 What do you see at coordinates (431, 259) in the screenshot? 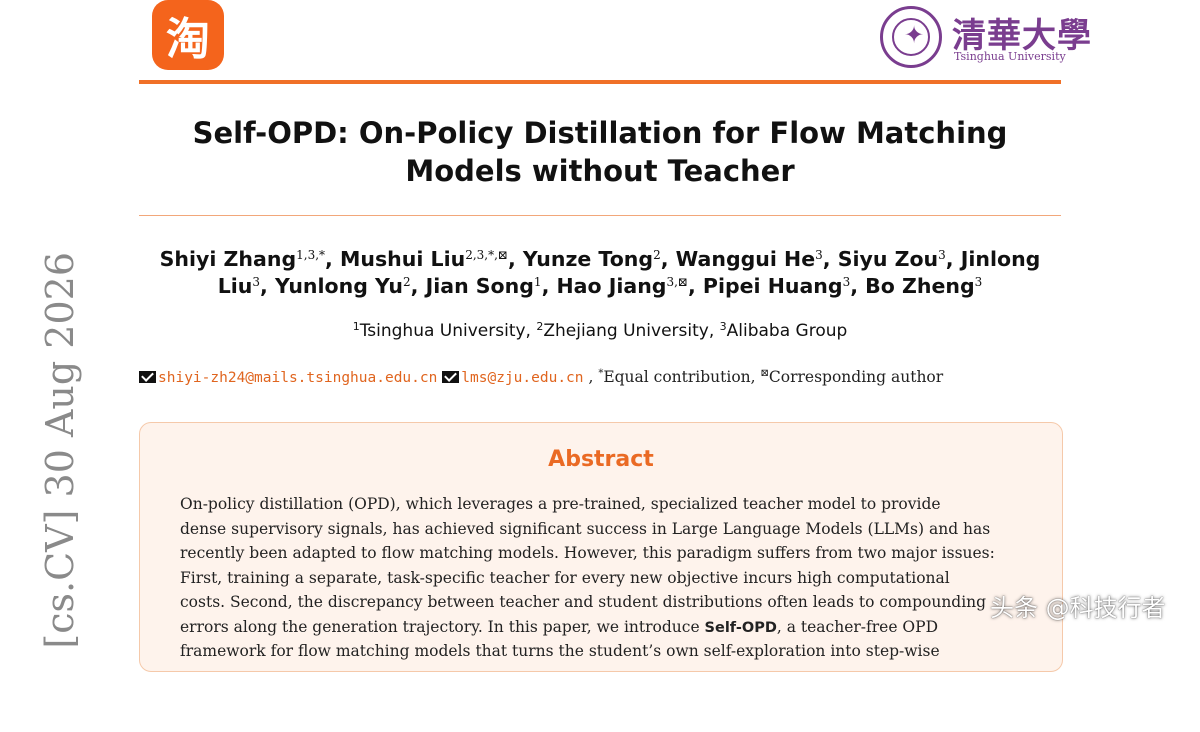
I see `author: Mushui Liu2,3,*,⊠,` at bounding box center [431, 259].